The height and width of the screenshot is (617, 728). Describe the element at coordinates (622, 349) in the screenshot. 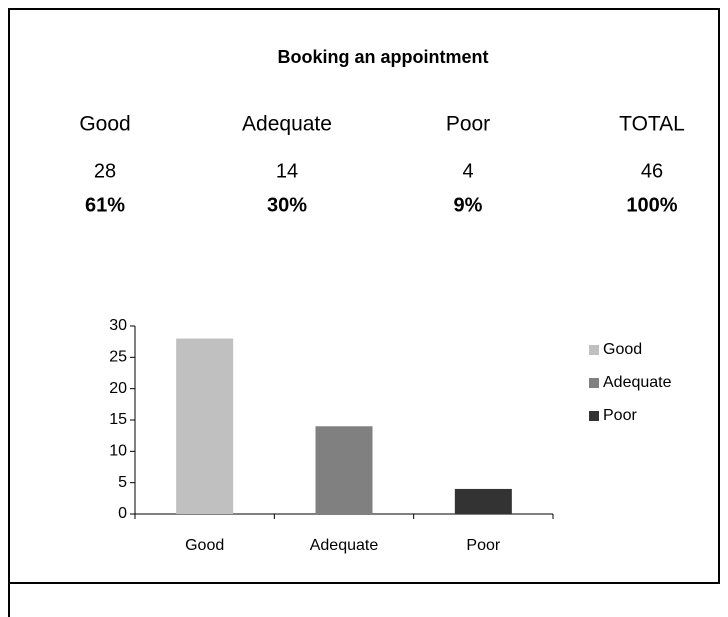

I see `legend-label: Good` at that location.